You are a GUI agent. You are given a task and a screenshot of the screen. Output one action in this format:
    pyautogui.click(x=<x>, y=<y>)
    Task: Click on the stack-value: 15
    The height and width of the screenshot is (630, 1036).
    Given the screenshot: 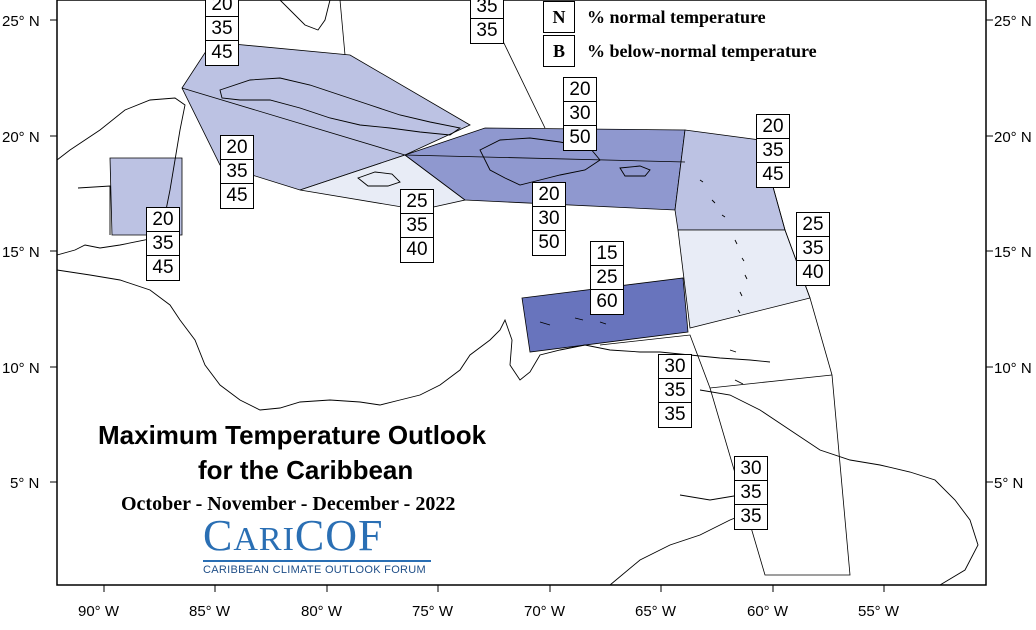 What is the action you would take?
    pyautogui.click(x=607, y=254)
    